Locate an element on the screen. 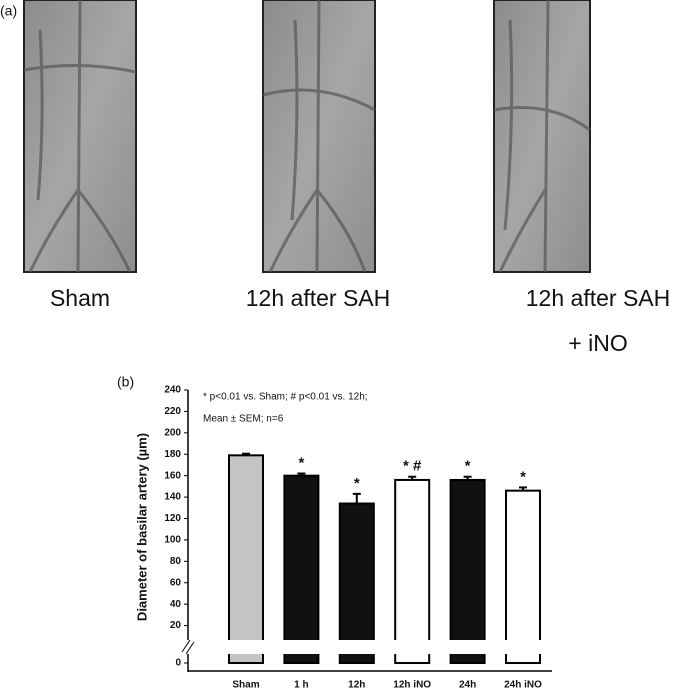 The width and height of the screenshot is (699, 690). annotation: * p<0.01 vs. Sham; # p<0.01 vs. 12h; is located at coordinates (285, 397).